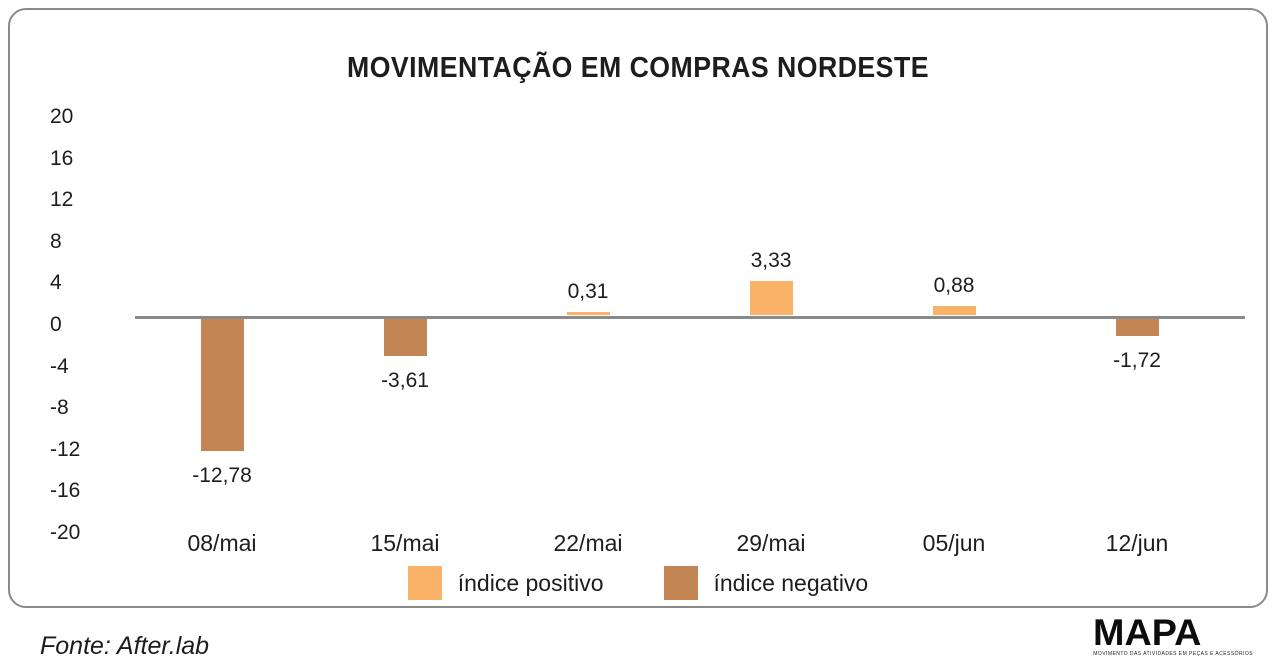 Image resolution: width=1280 pixels, height=669 pixels. I want to click on legend-item-positive: índice positivo, so click(505, 583).